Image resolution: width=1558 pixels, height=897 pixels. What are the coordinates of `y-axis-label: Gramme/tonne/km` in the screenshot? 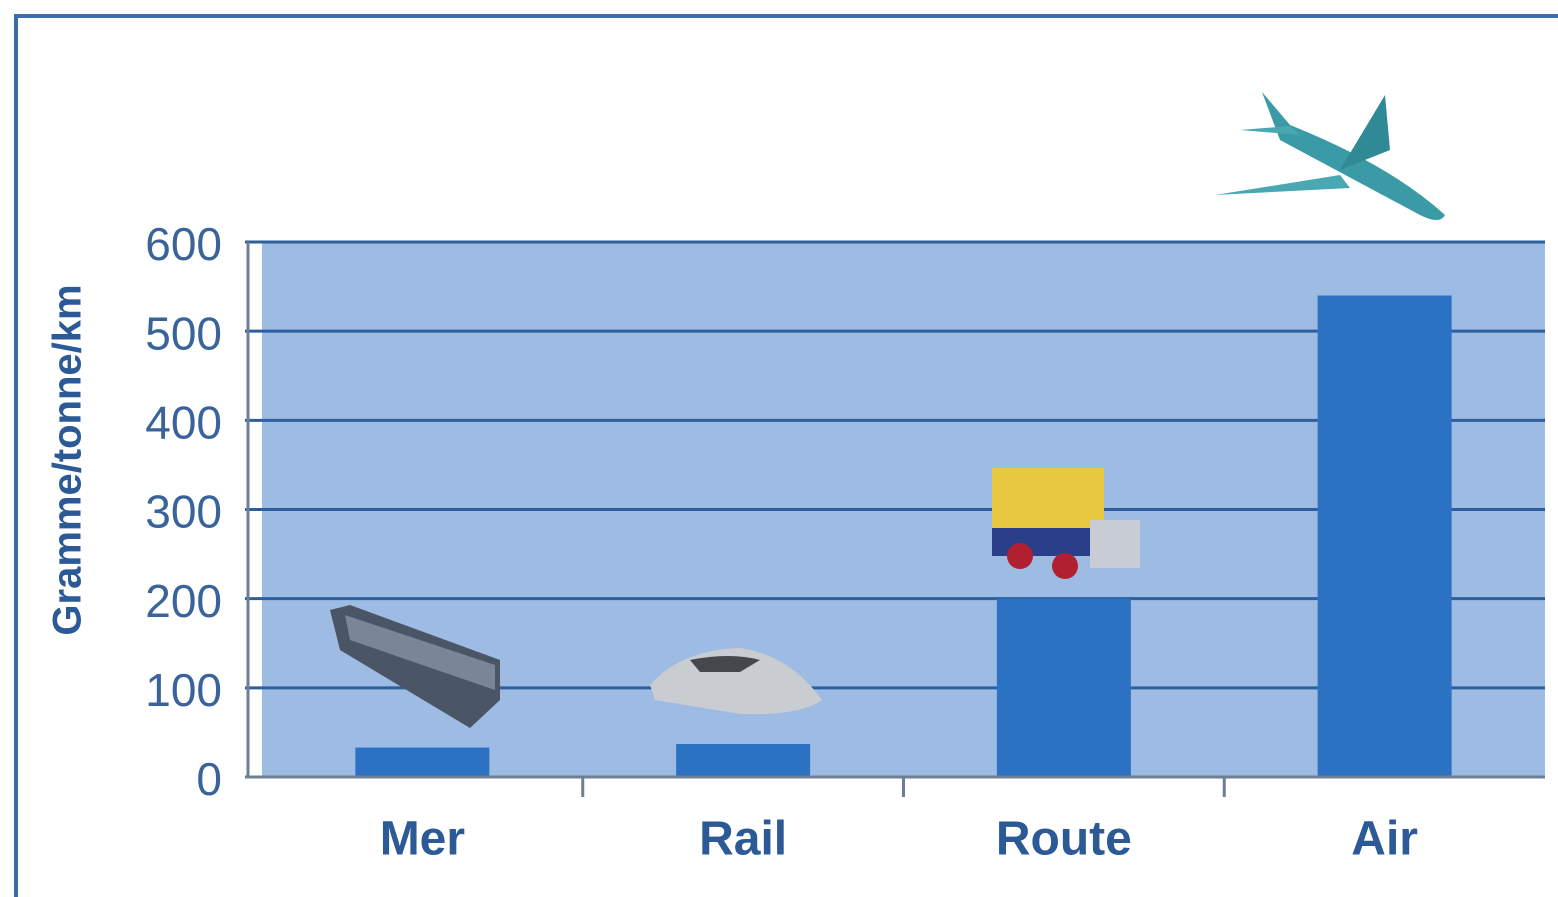 It's located at (68, 459).